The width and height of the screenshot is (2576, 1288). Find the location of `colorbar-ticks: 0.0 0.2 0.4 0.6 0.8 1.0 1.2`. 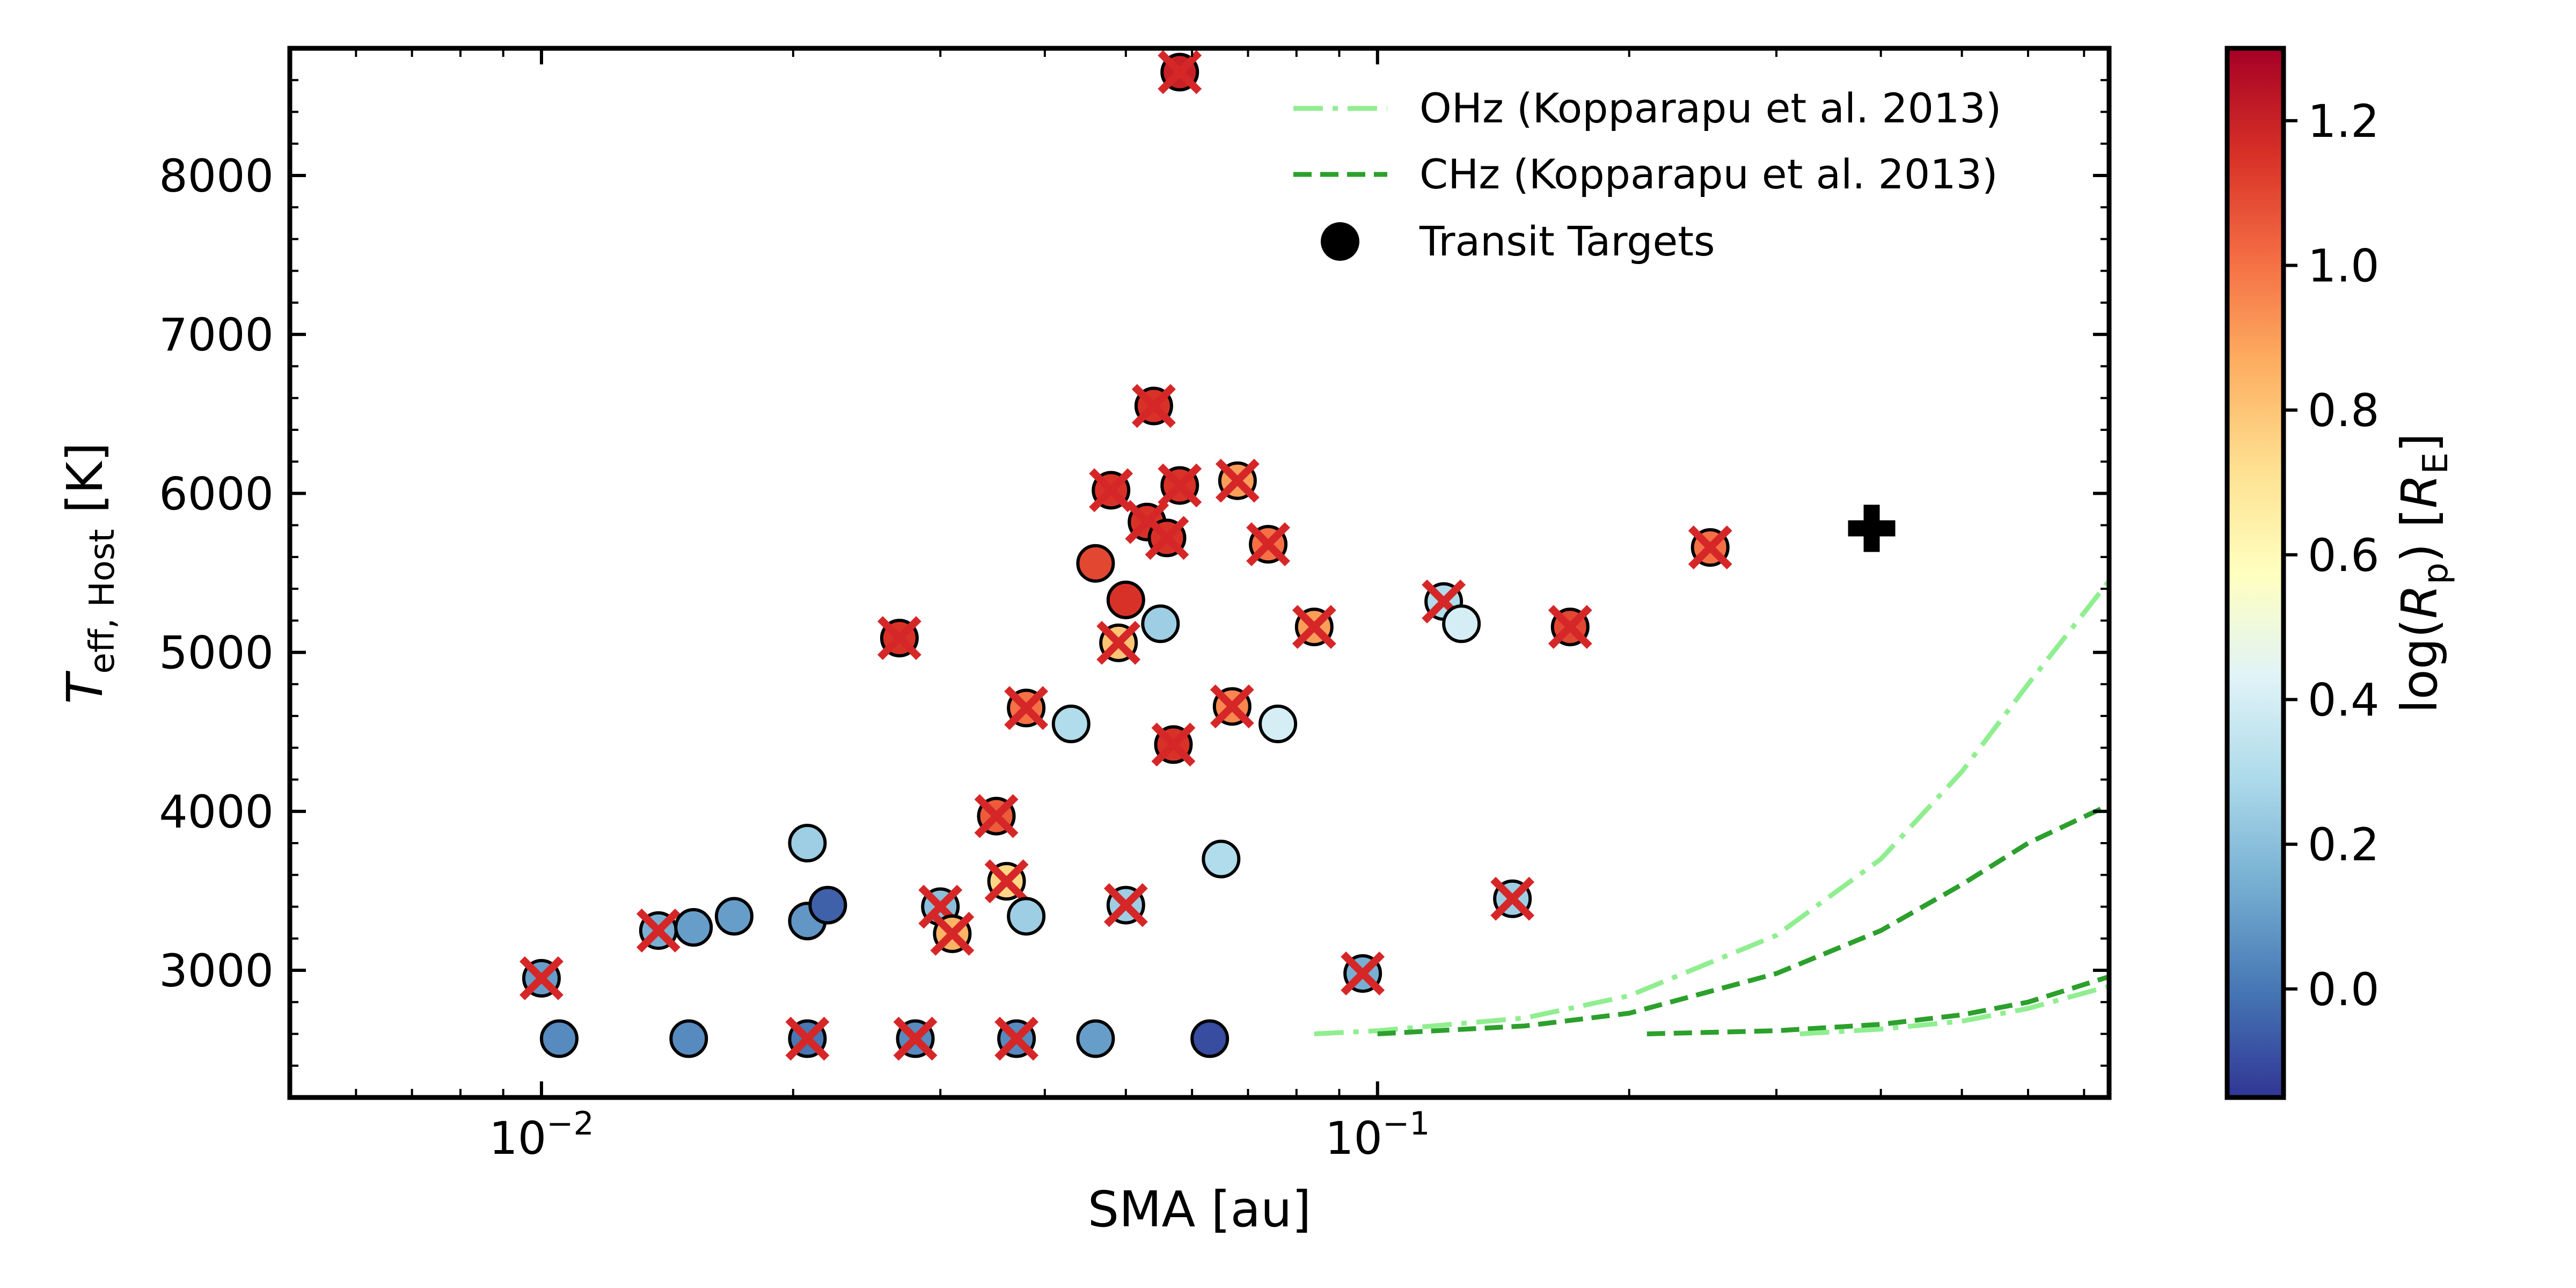

colorbar-ticks: 0.0 0.2 0.4 0.6 0.8 1.0 1.2 is located at coordinates (2332, 555).